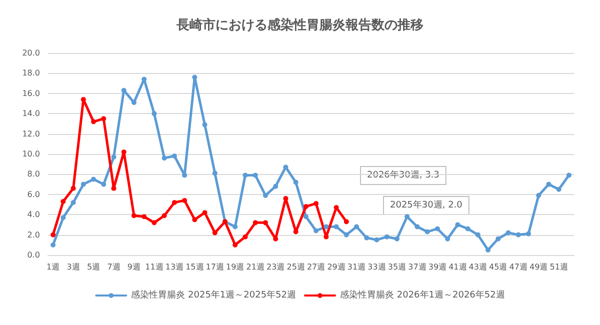 Image resolution: width=600 pixels, height=325 pixels. What do you see at coordinates (255, 267) in the screenshot?
I see `x-tick-label: 21週` at bounding box center [255, 267].